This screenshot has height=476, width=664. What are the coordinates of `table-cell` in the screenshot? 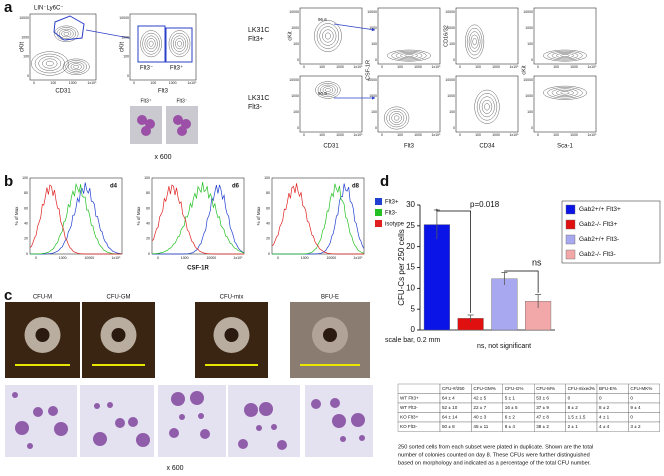 It's located at (419, 388).